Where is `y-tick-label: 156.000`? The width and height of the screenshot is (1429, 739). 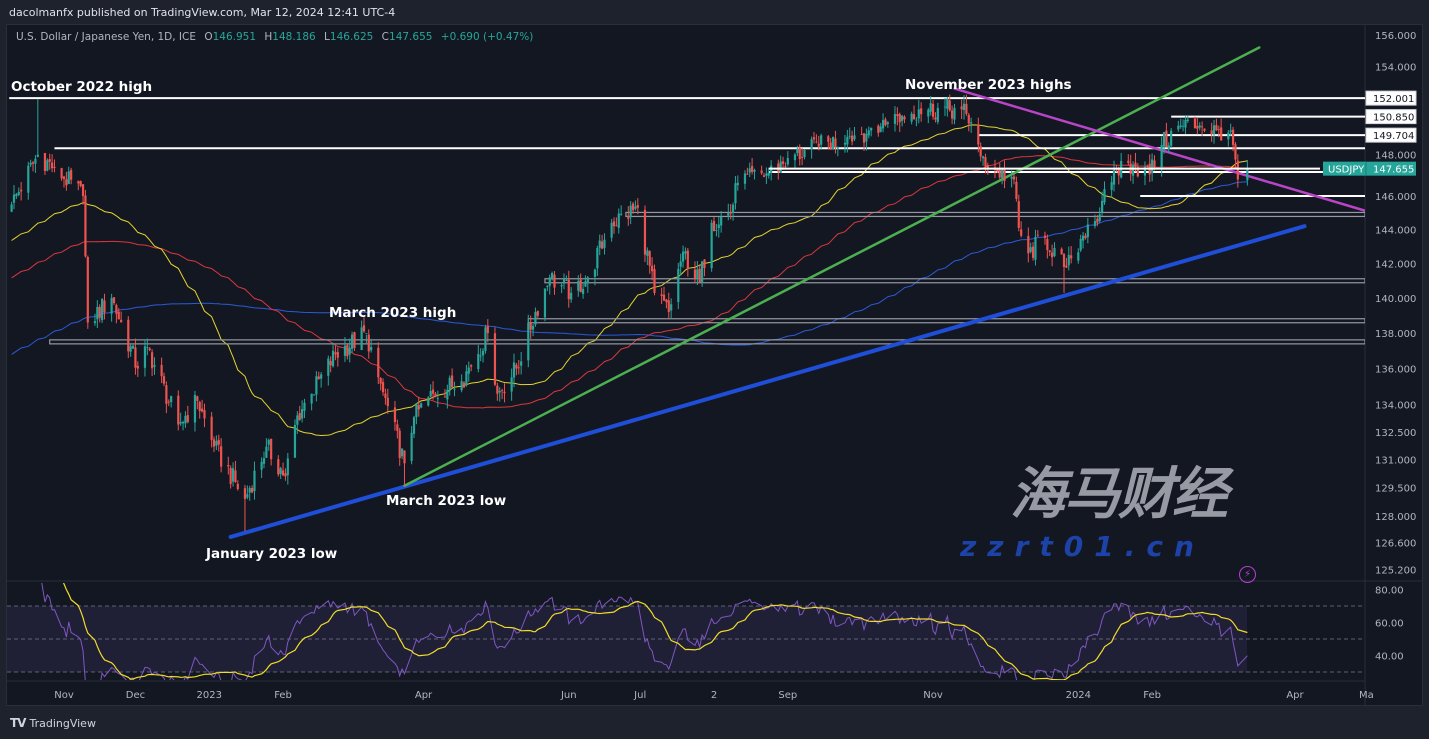
y-tick-label: 156.000 is located at coordinates (1395, 36).